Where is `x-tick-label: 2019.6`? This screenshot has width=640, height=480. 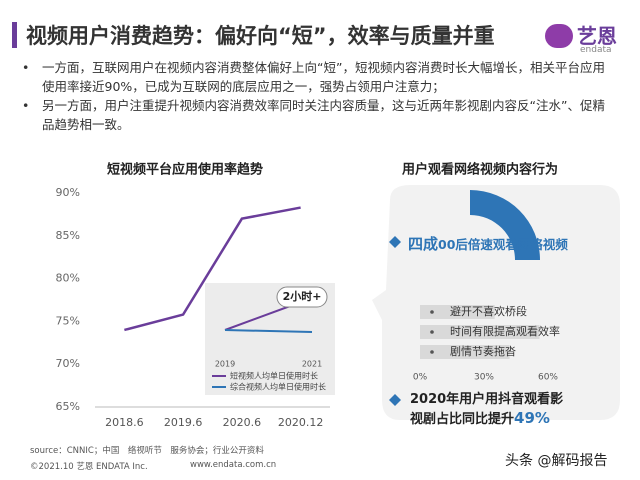 x-tick-label: 2019.6 is located at coordinates (183, 422).